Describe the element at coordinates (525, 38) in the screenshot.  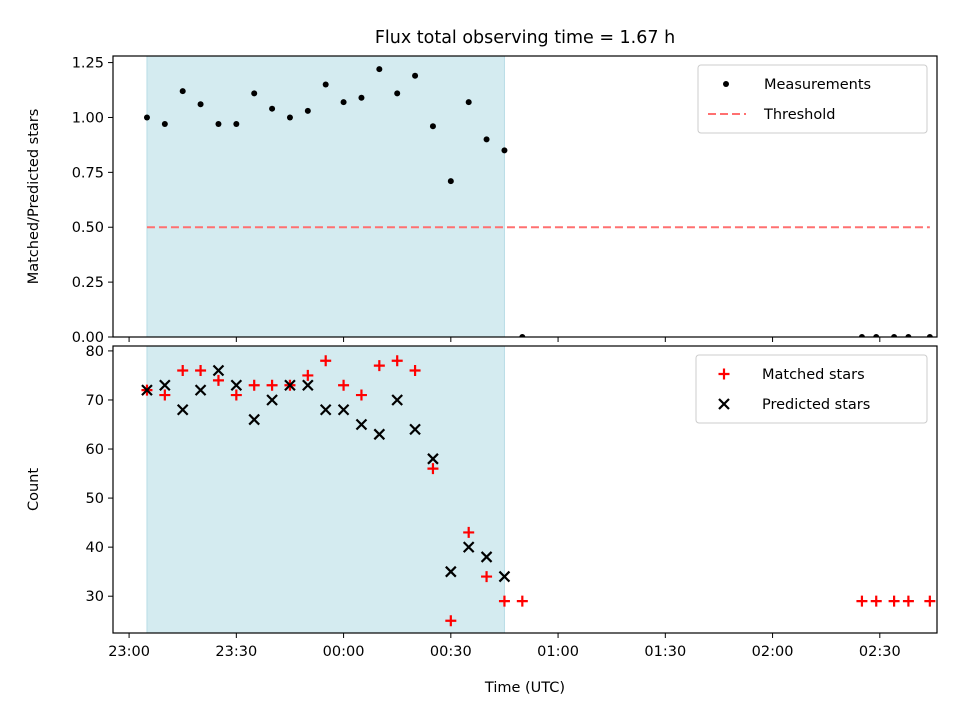
I see `chart-title: Flux total observing time = 1.67 h` at that location.